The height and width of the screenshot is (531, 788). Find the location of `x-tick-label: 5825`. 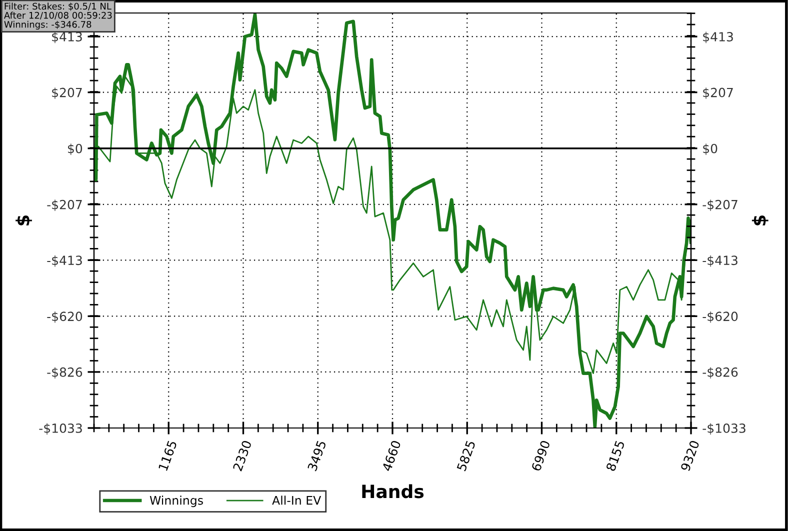

x-tick-label: 5825 is located at coordinates (466, 456).